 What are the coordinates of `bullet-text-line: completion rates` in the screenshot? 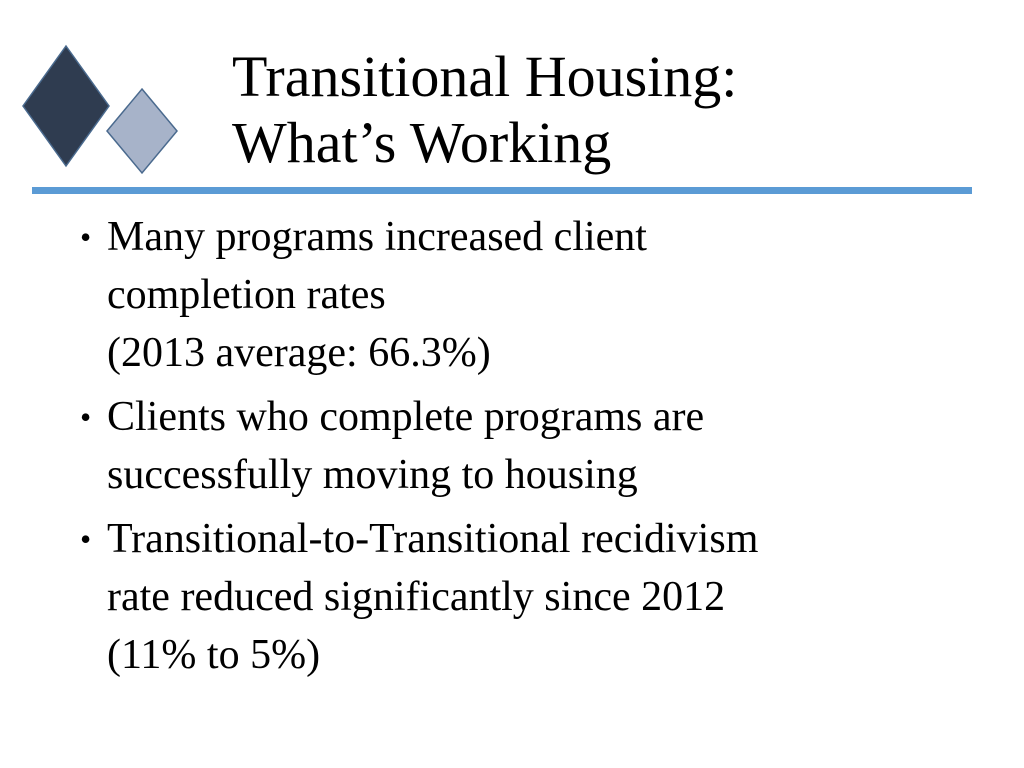 It's located at (246, 295).